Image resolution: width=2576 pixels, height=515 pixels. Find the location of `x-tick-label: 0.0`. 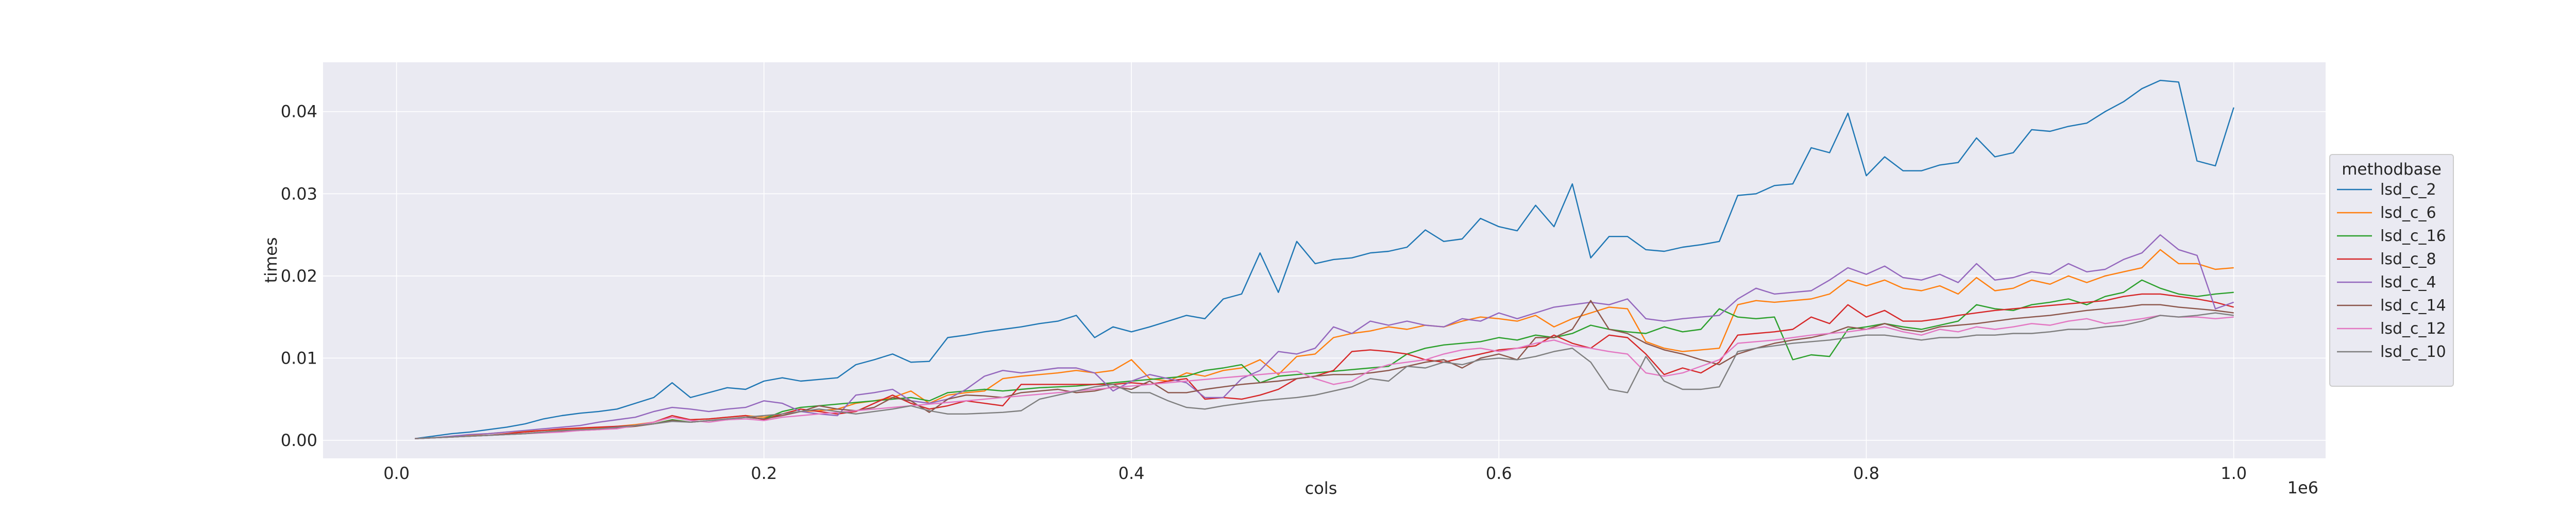

x-tick-label: 0.0 is located at coordinates (396, 473).